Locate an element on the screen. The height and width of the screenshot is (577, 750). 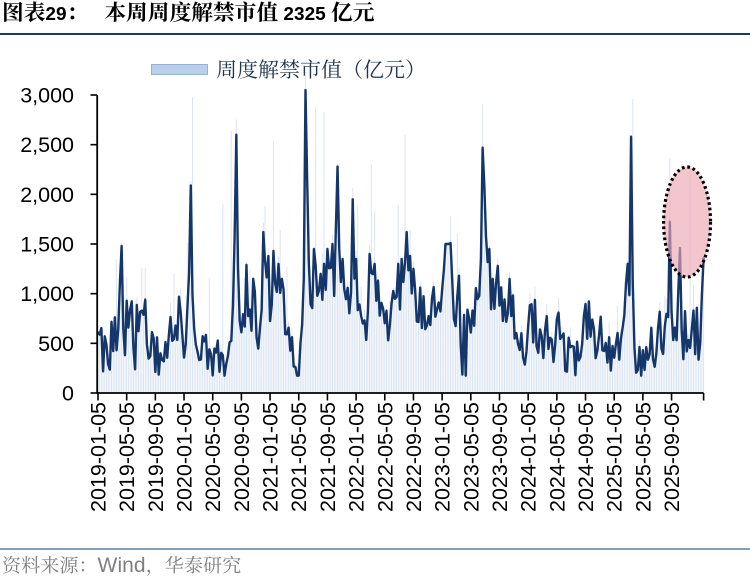
y-tick-label: 0 is located at coordinates (68, 394).